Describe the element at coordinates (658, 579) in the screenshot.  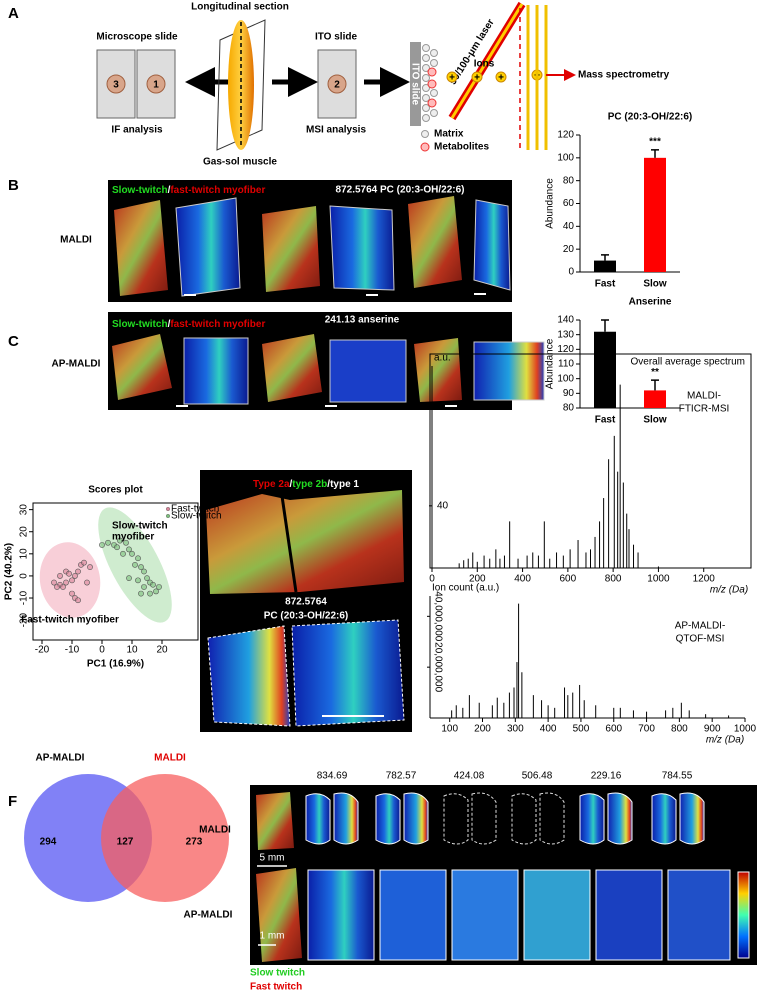
I see `x-tick-label: 1000` at that location.